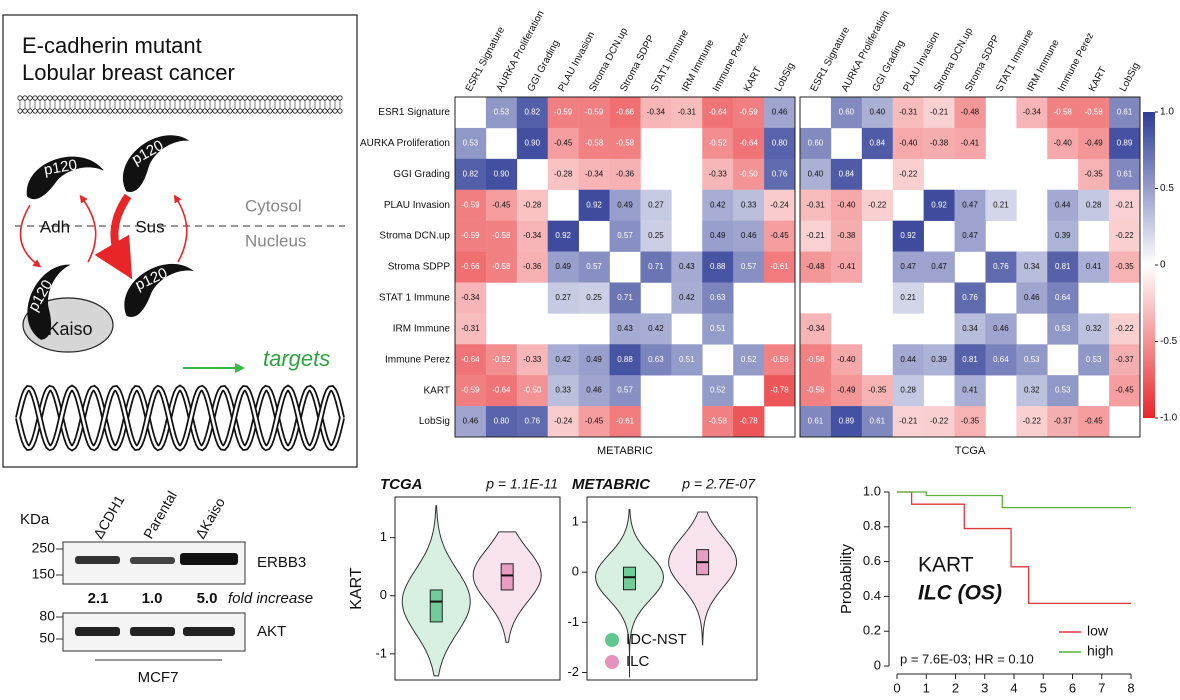 This screenshot has height=700, width=1180. Describe the element at coordinates (405, 143) in the screenshot. I see `row-label: AURKA Proliferation` at that location.